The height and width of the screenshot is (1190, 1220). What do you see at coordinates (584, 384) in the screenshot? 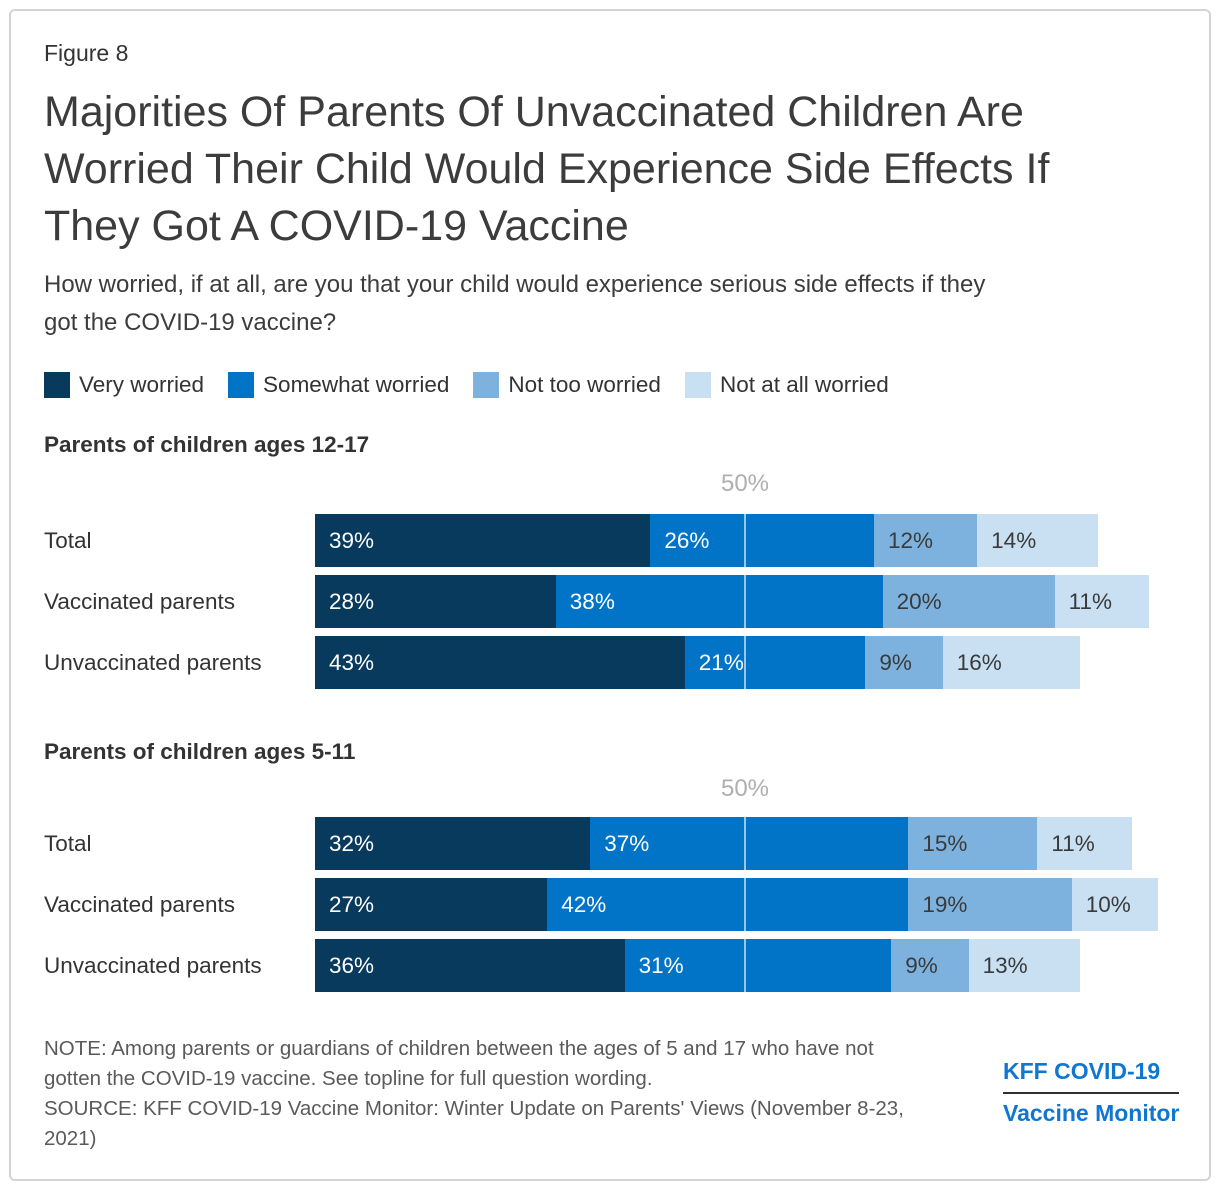
I see `legend-label: Not too worried` at bounding box center [584, 384].